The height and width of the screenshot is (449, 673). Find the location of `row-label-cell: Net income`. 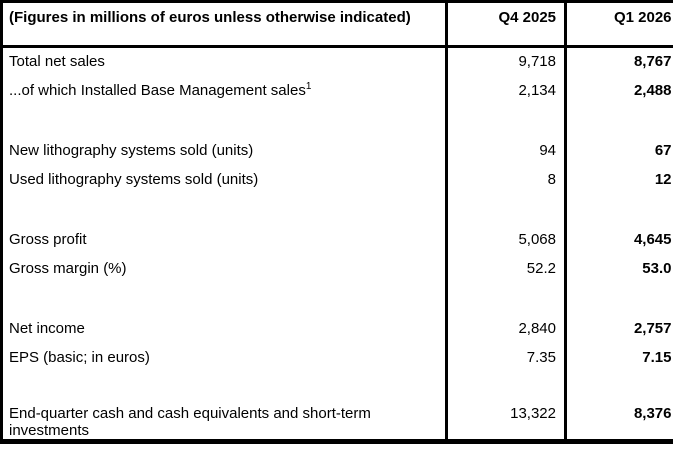

row-label-cell: Net income is located at coordinates (47, 328).